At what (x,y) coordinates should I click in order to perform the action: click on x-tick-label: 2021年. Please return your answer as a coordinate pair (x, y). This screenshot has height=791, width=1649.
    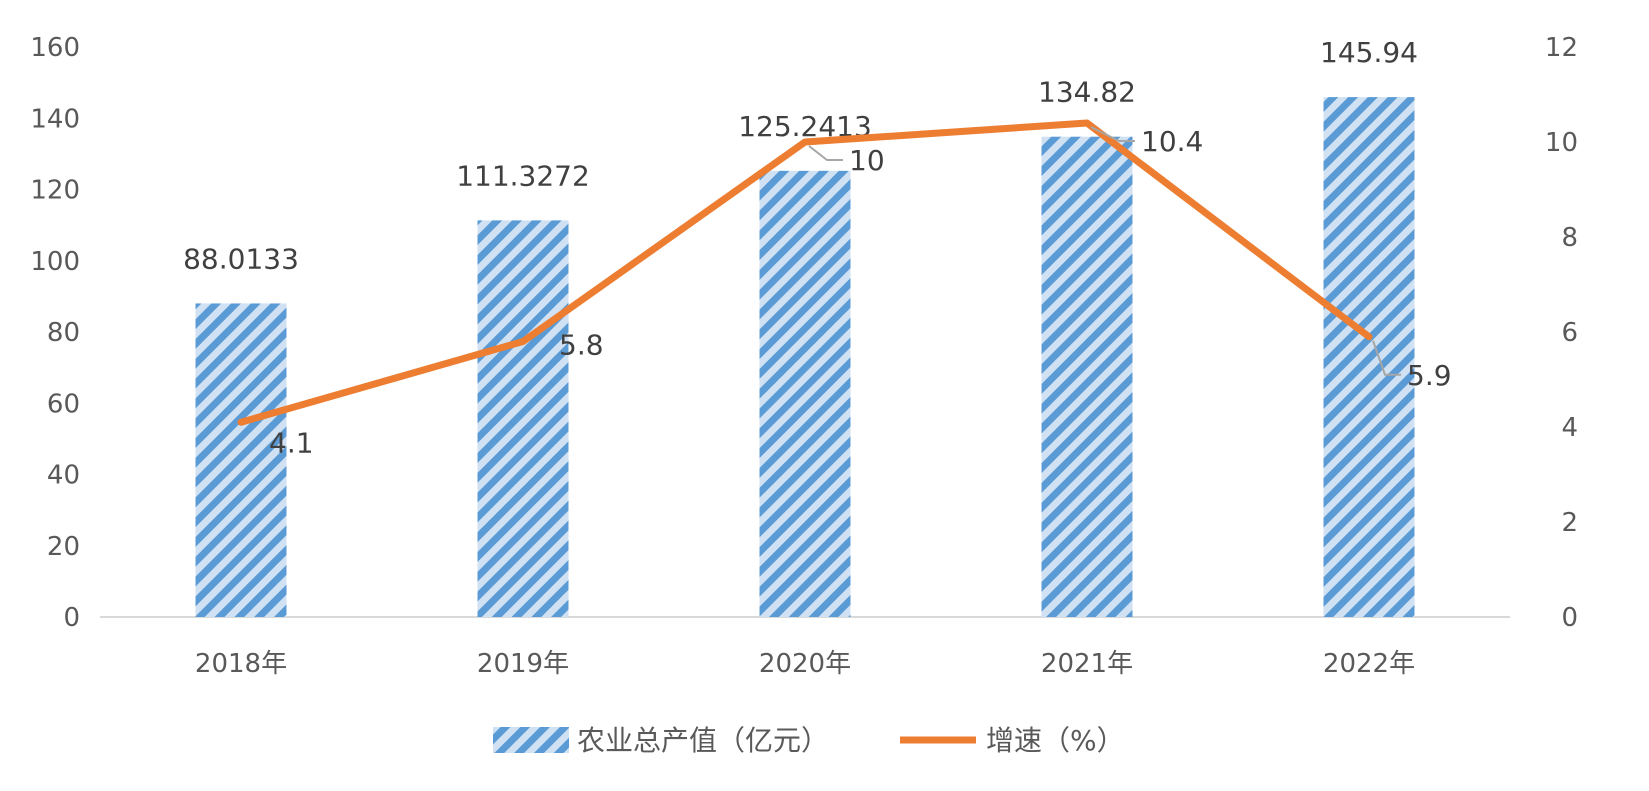
    Looking at the image, I should click on (1087, 664).